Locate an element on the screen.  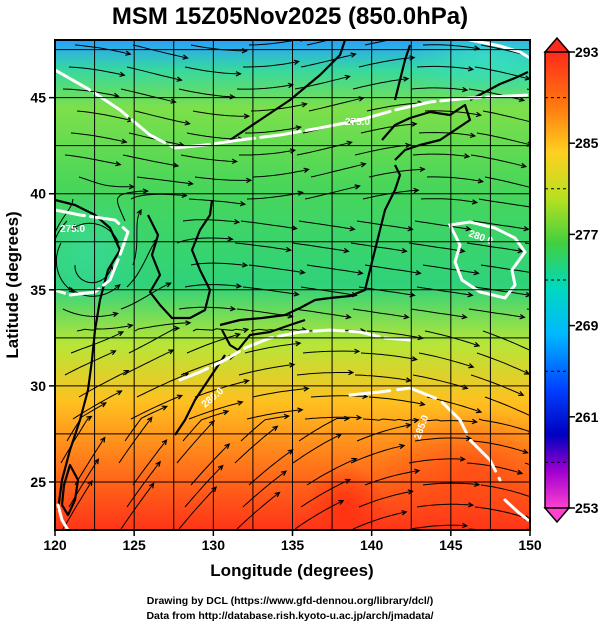
colorbar-ticks: 293 285 277 269 261 253 is located at coordinates (572, 280).